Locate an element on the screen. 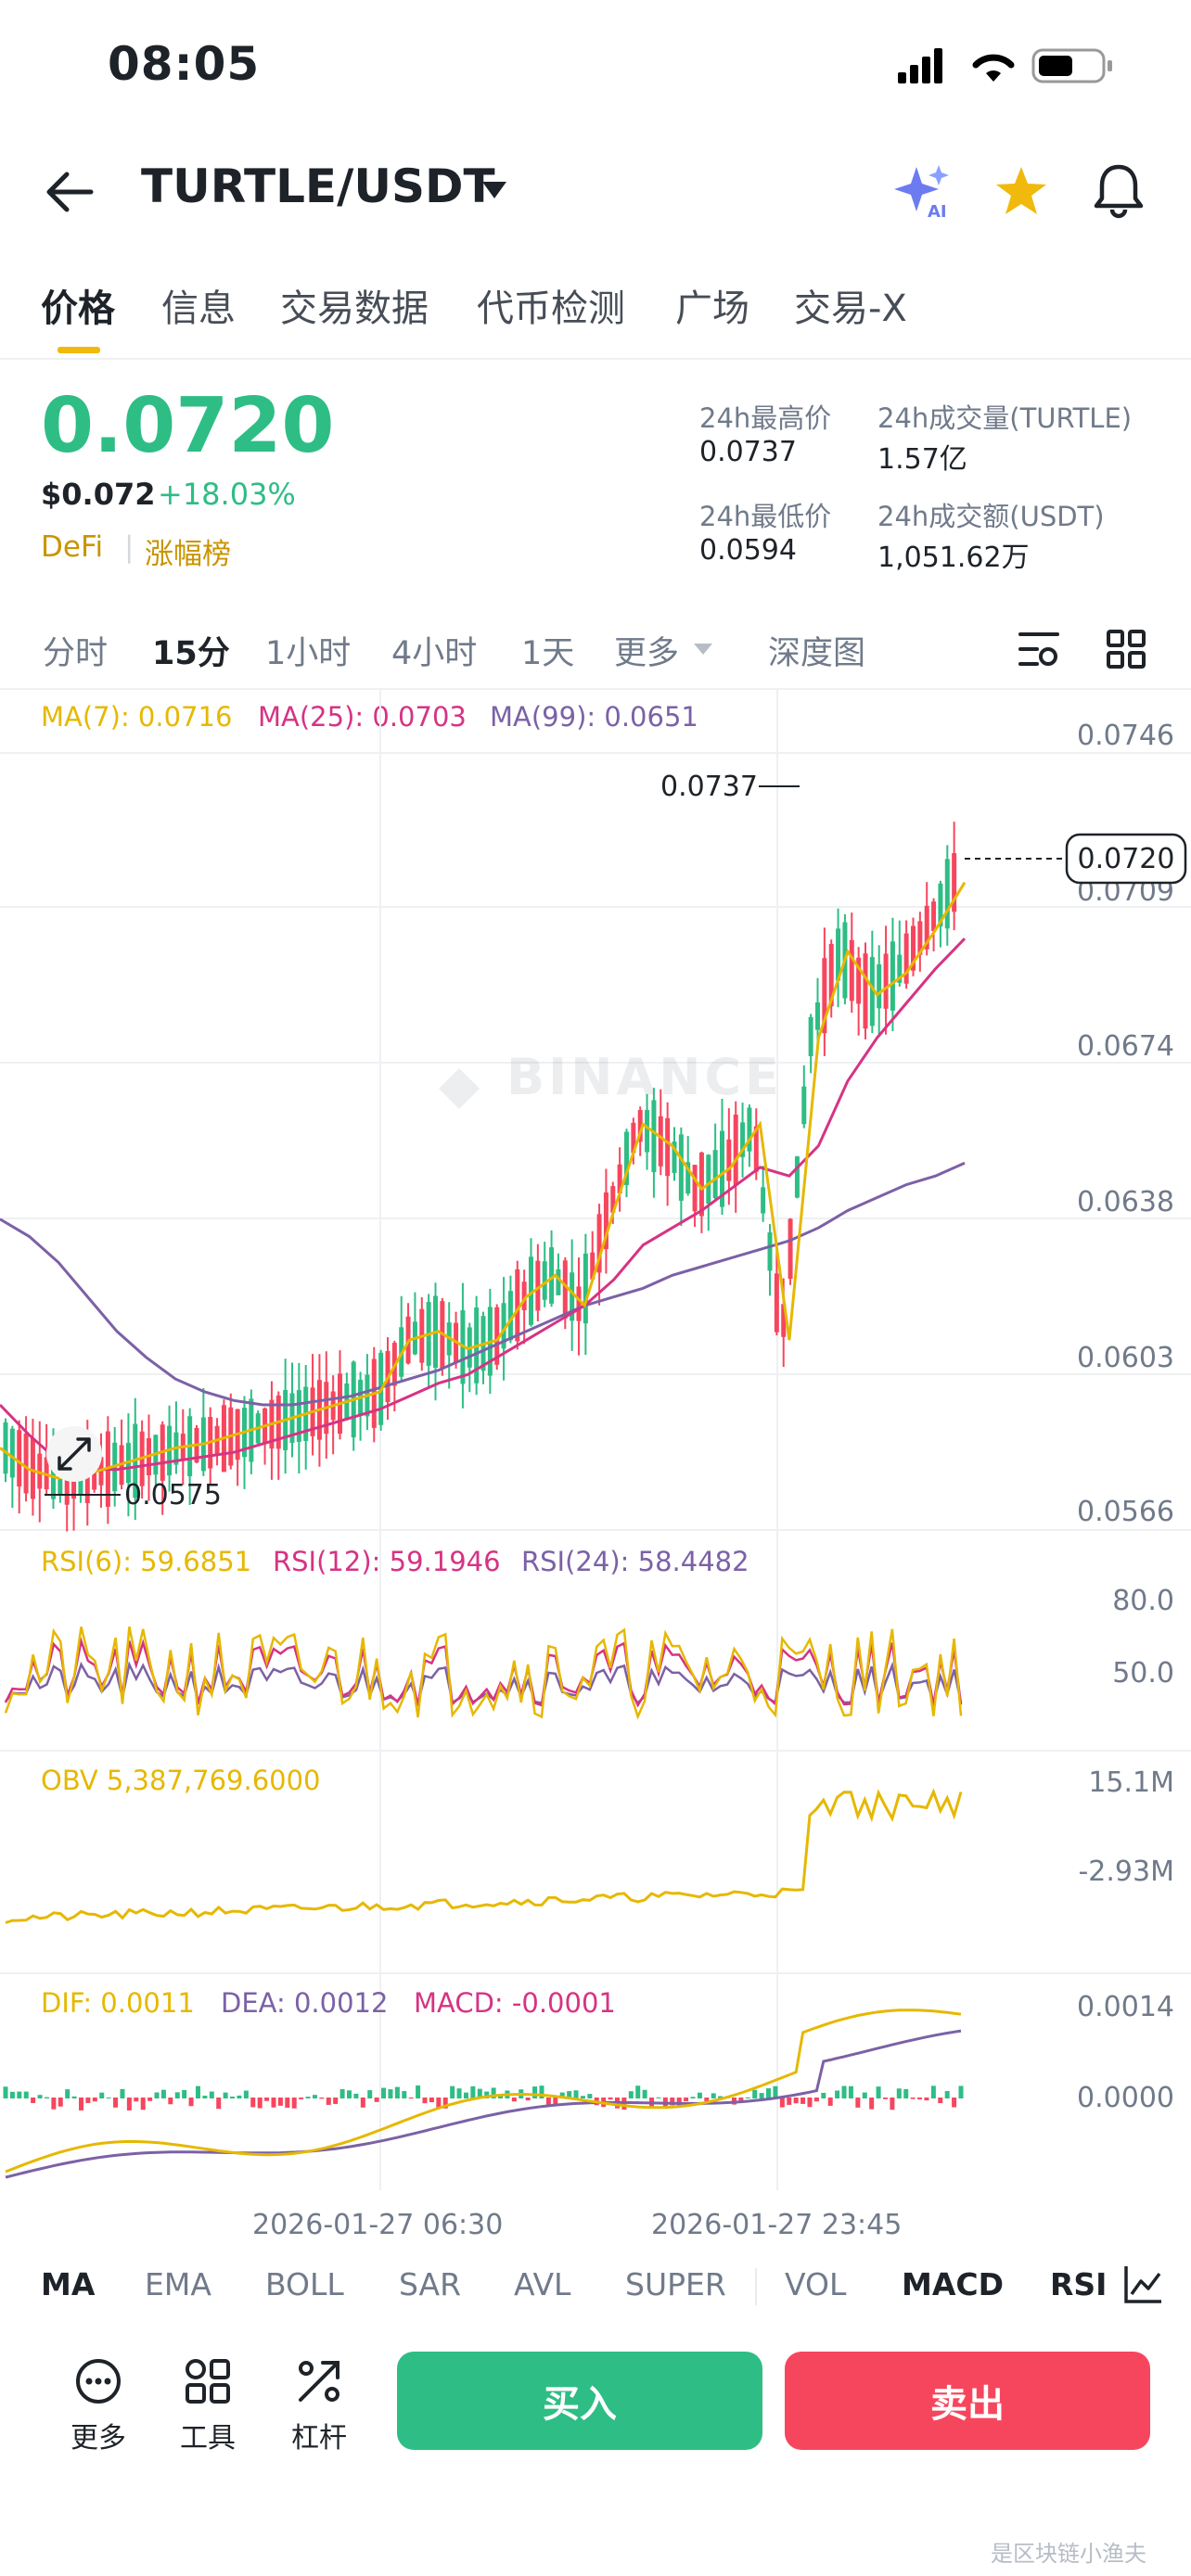 The width and height of the screenshot is (1191, 2576). rsi12-legend: RSI(12): 59.1946 is located at coordinates (387, 1561).